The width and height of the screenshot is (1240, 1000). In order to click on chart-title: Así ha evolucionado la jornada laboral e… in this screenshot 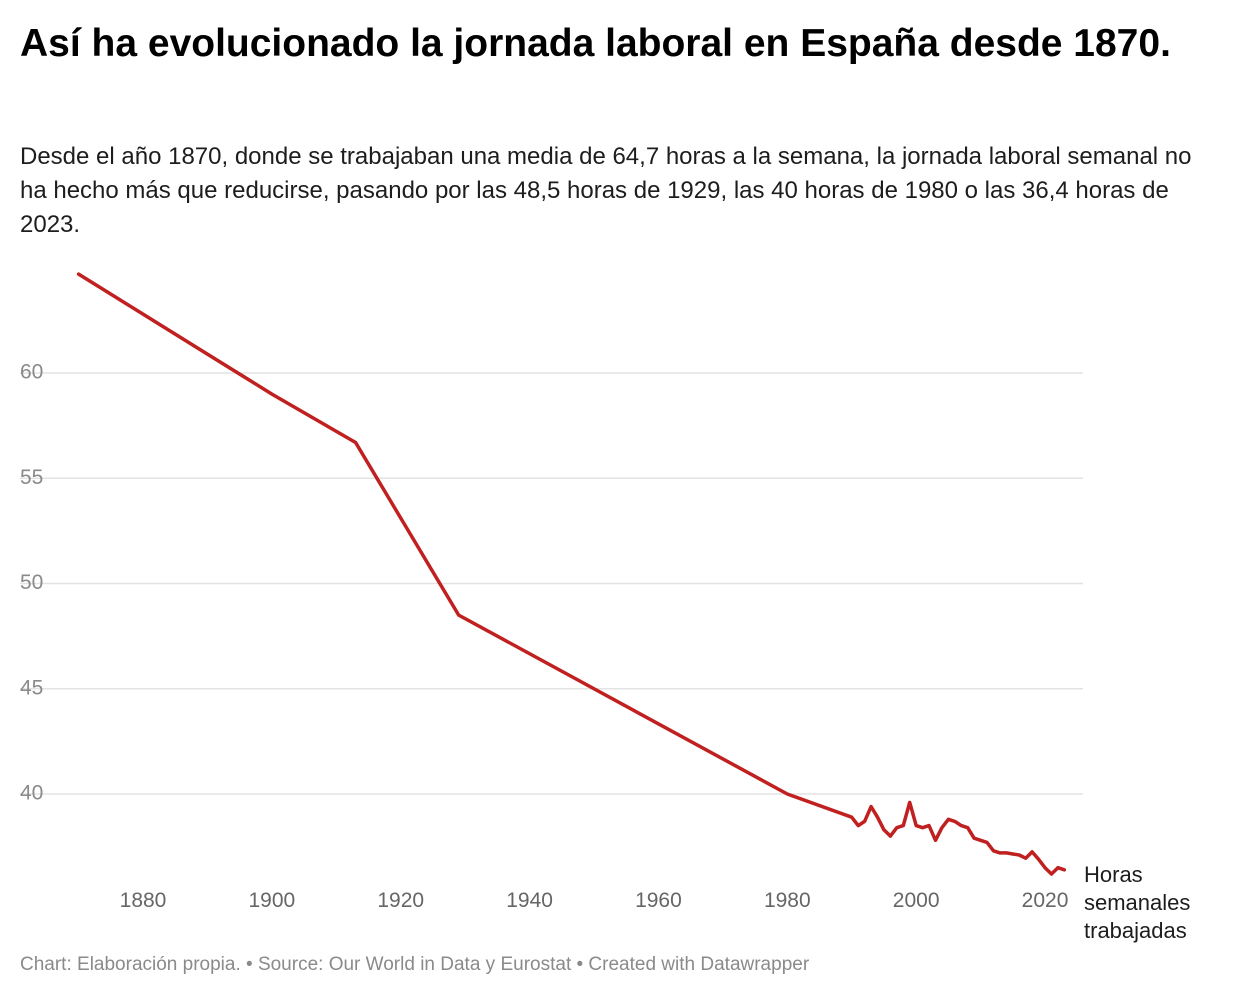, I will do `click(595, 43)`.